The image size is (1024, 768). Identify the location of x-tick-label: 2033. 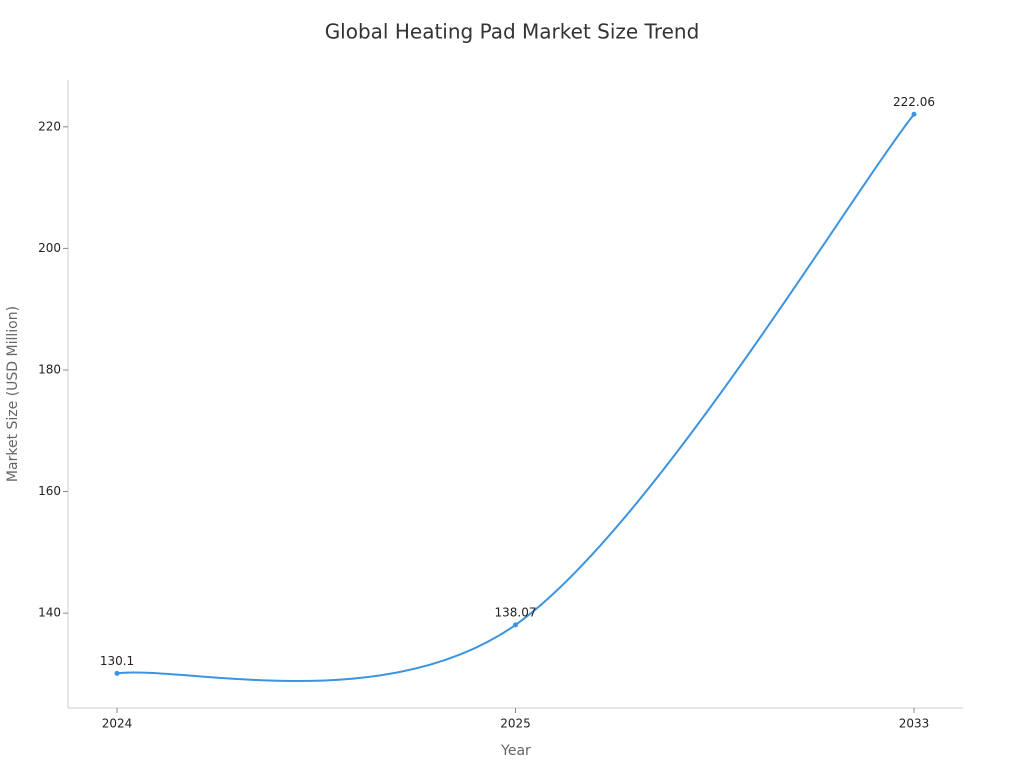
(914, 724).